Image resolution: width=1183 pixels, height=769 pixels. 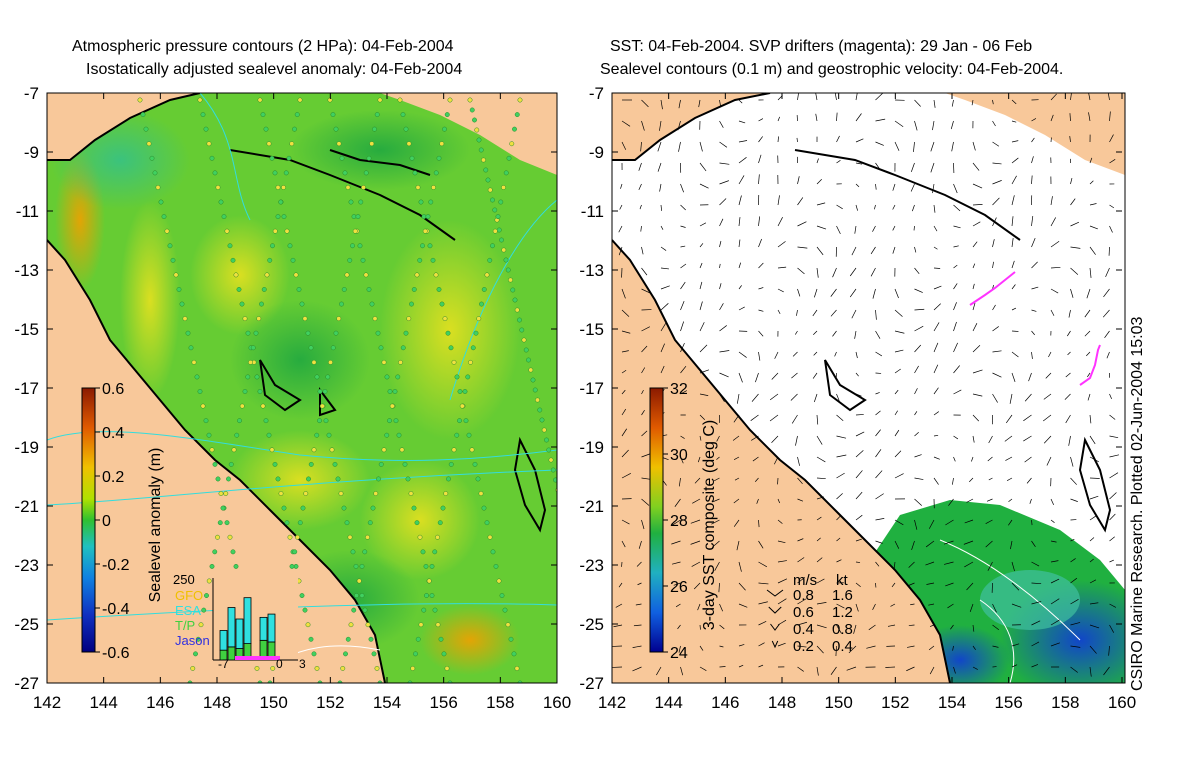 What do you see at coordinates (679, 653) in the screenshot?
I see `sst-colorbar-tick-label: 24` at bounding box center [679, 653].